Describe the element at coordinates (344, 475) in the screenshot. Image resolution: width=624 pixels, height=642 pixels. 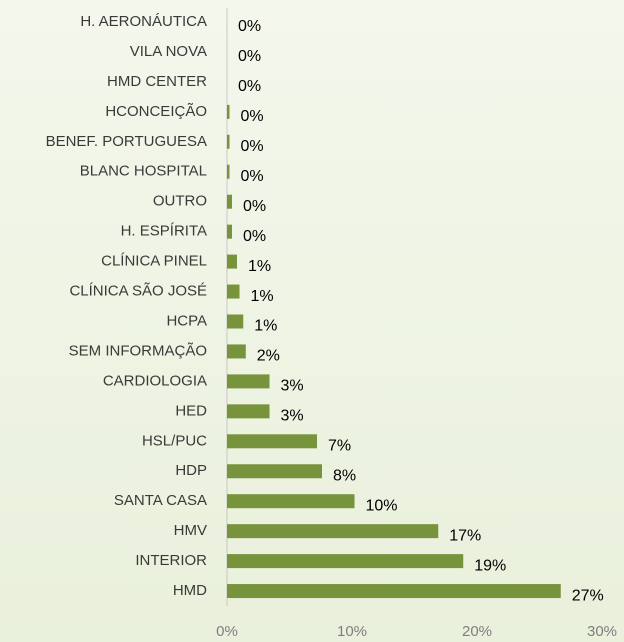
I see `value-label: 8%` at that location.